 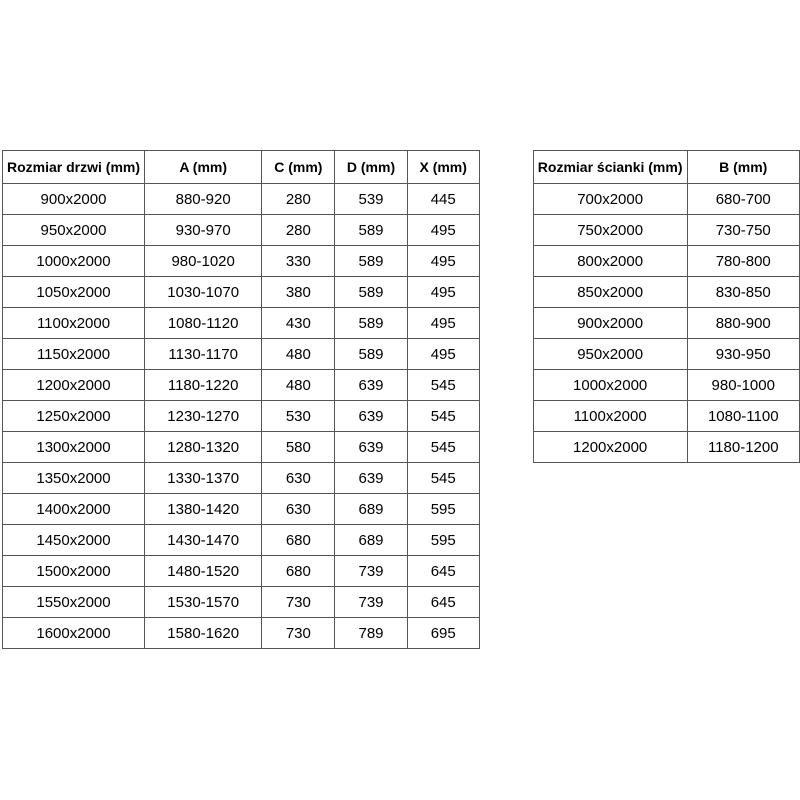 I want to click on table-row: 1600x2000 1580-1620 730 789 695, so click(x=240, y=633).